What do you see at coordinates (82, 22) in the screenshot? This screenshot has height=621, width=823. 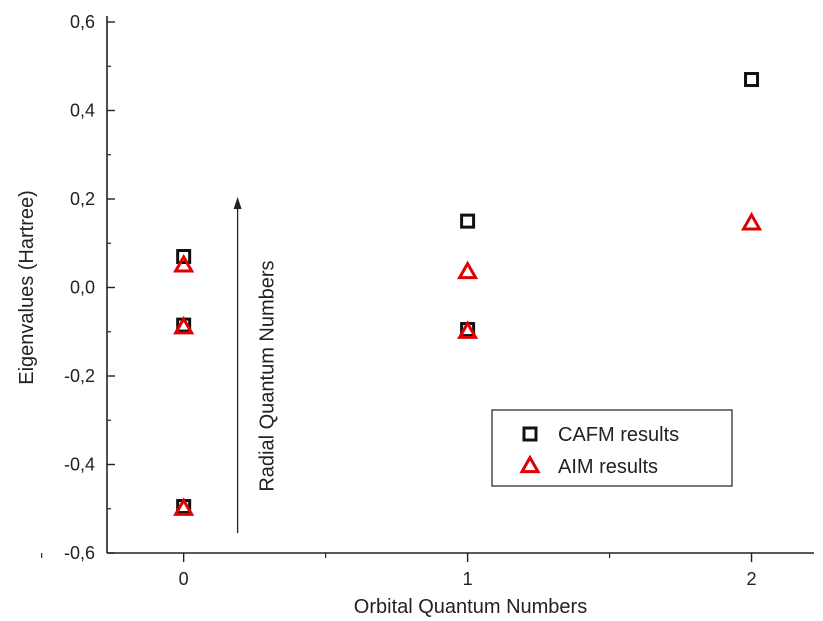 I see `y-tick-label: 0,6` at bounding box center [82, 22].